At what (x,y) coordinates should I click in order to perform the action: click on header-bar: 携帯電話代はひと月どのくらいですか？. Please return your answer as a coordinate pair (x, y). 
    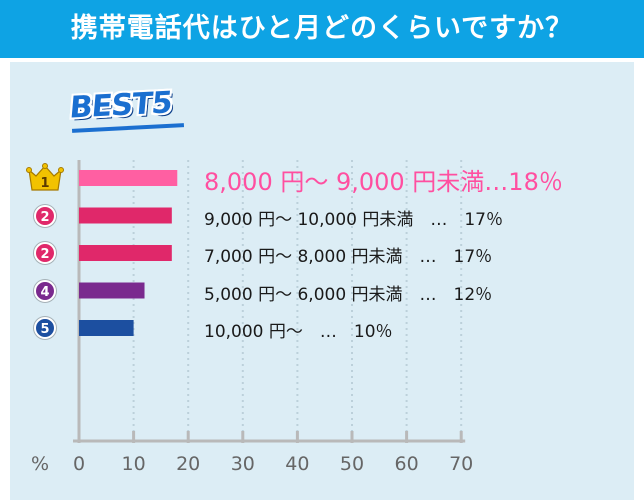
    Looking at the image, I should click on (322, 29).